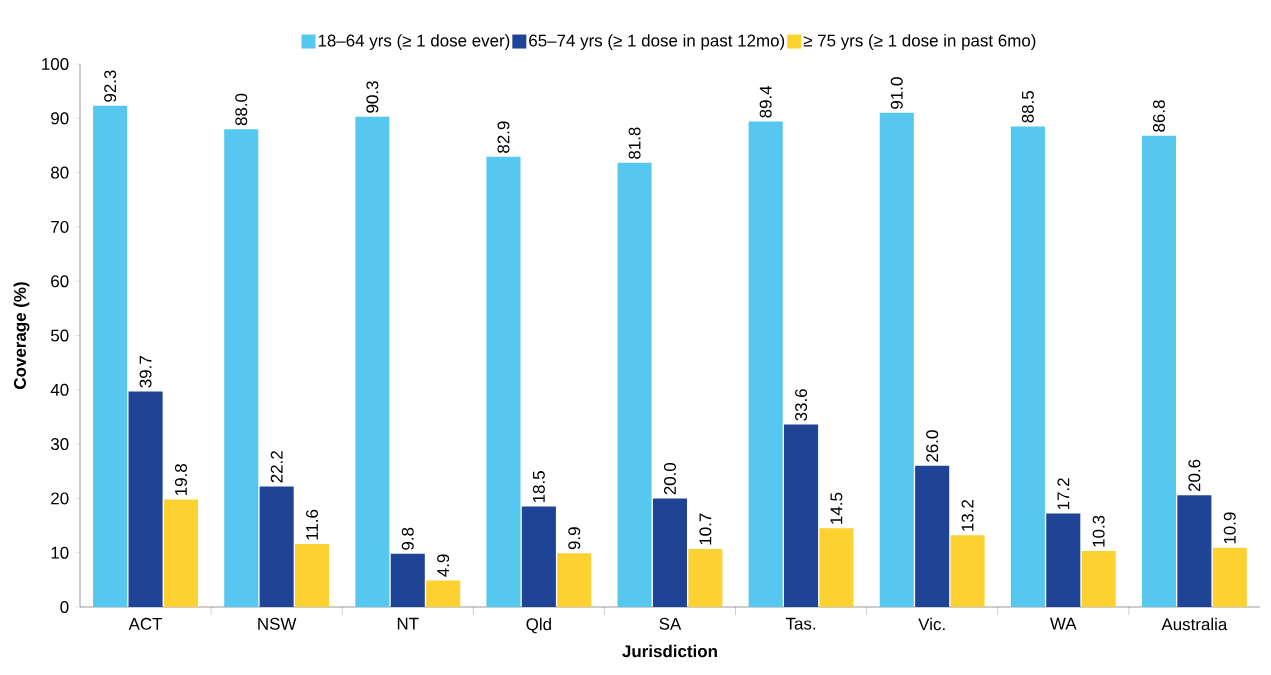 The width and height of the screenshot is (1271, 675). I want to click on y-tick-label: 90, so click(60, 118).